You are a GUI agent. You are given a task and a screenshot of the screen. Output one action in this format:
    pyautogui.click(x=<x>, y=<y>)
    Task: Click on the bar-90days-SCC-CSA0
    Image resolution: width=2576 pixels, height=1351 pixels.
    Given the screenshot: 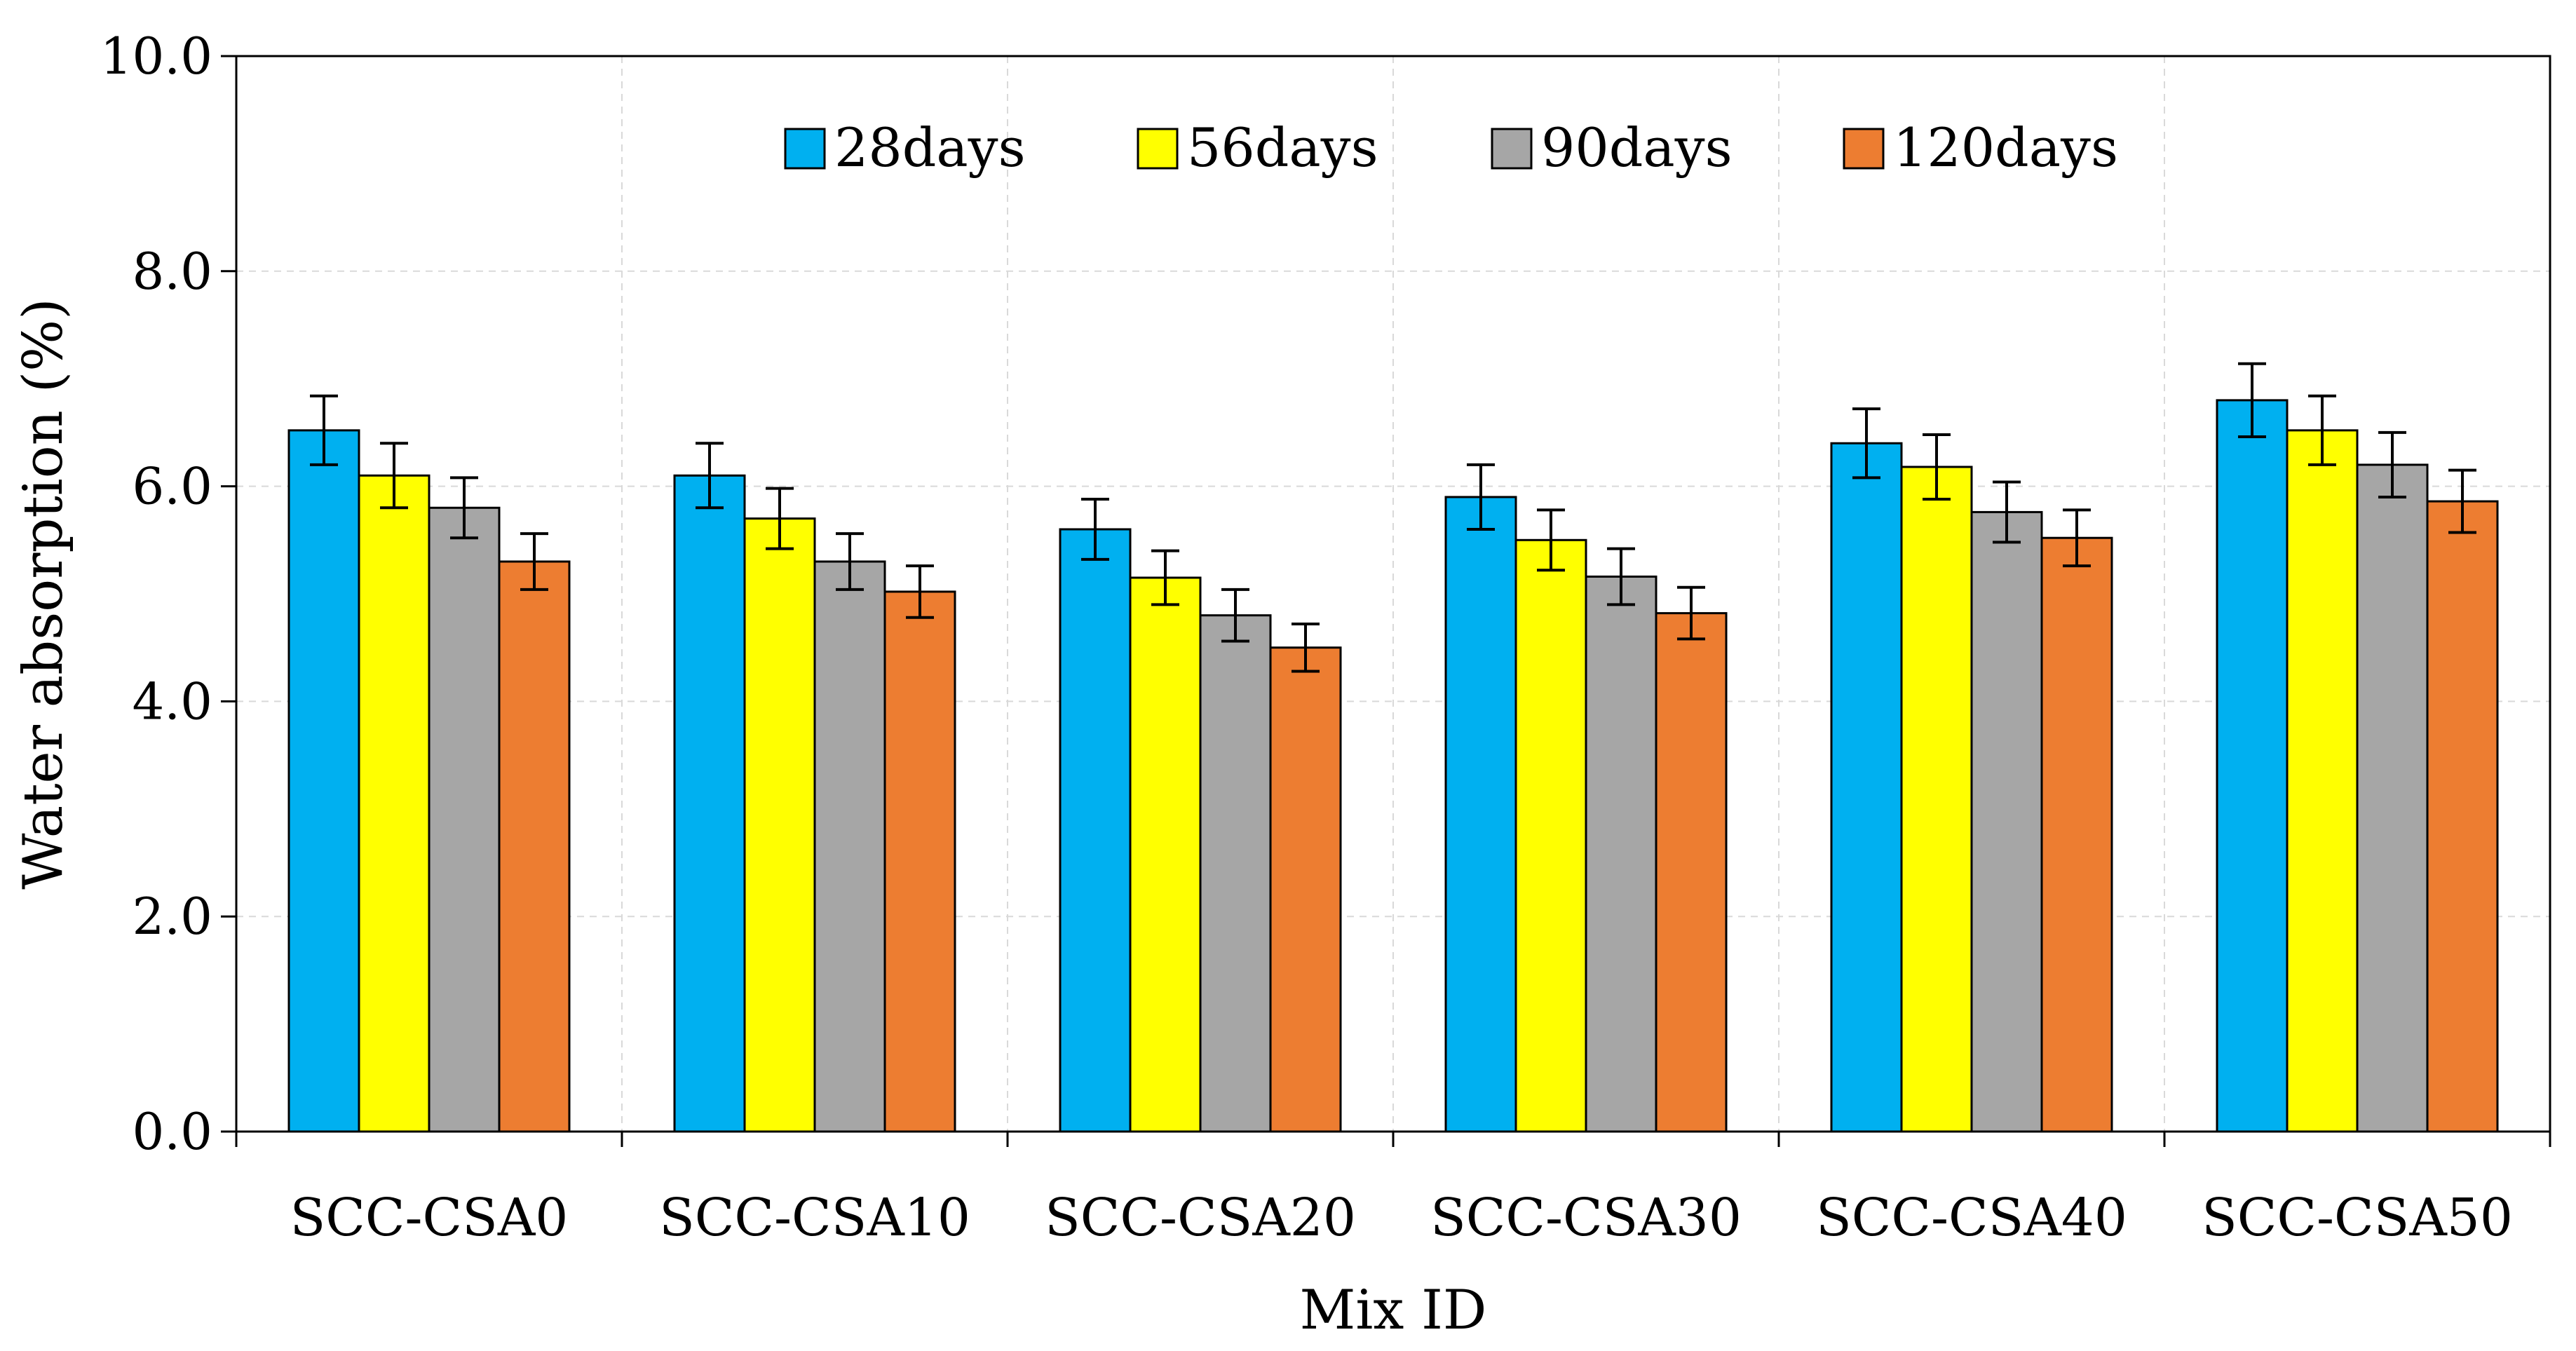 What is the action you would take?
    pyautogui.click(x=465, y=819)
    